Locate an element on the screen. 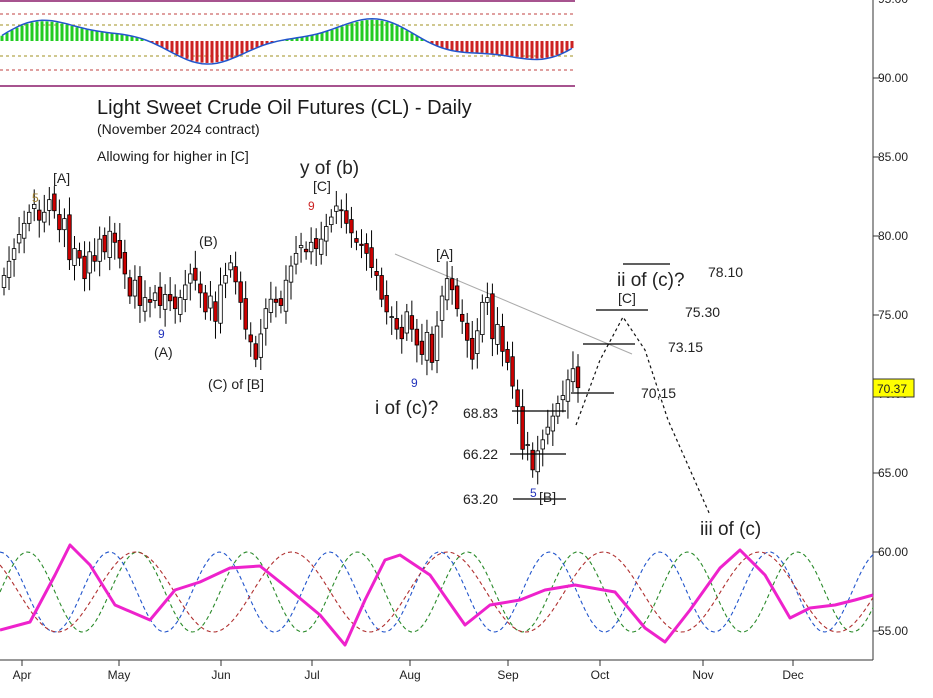 This screenshot has height=698, width=933. trendline is located at coordinates (513, 304).